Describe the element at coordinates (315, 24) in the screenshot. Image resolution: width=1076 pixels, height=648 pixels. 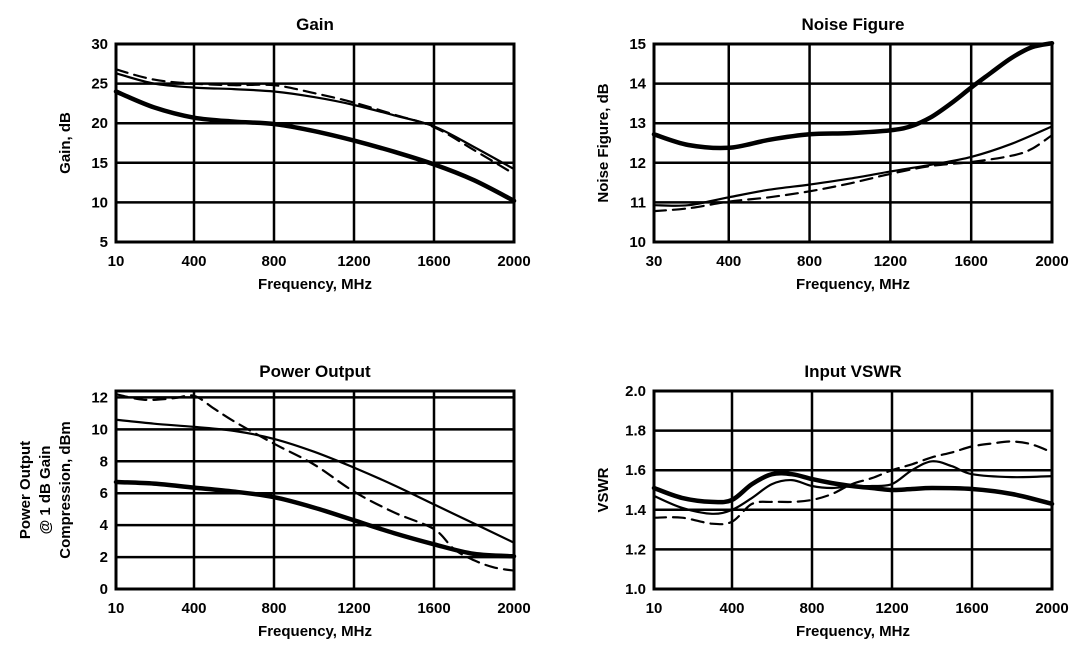
I see `chart-title: Gain` at that location.